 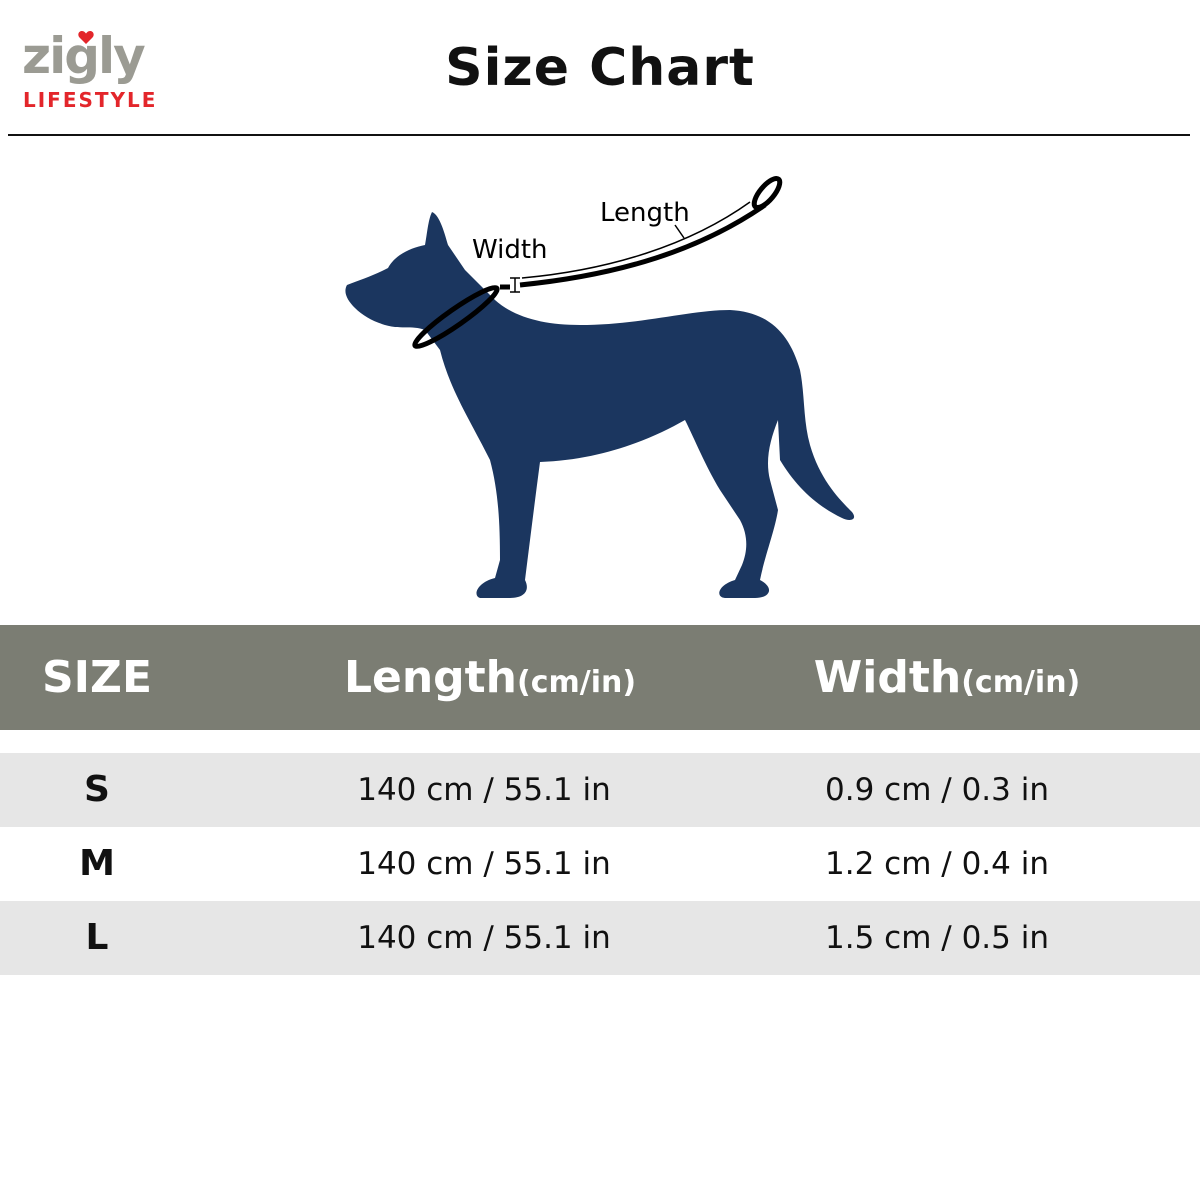 What do you see at coordinates (102, 70) in the screenshot?
I see `zigly-logo: zigly LIFESTYLE` at bounding box center [102, 70].